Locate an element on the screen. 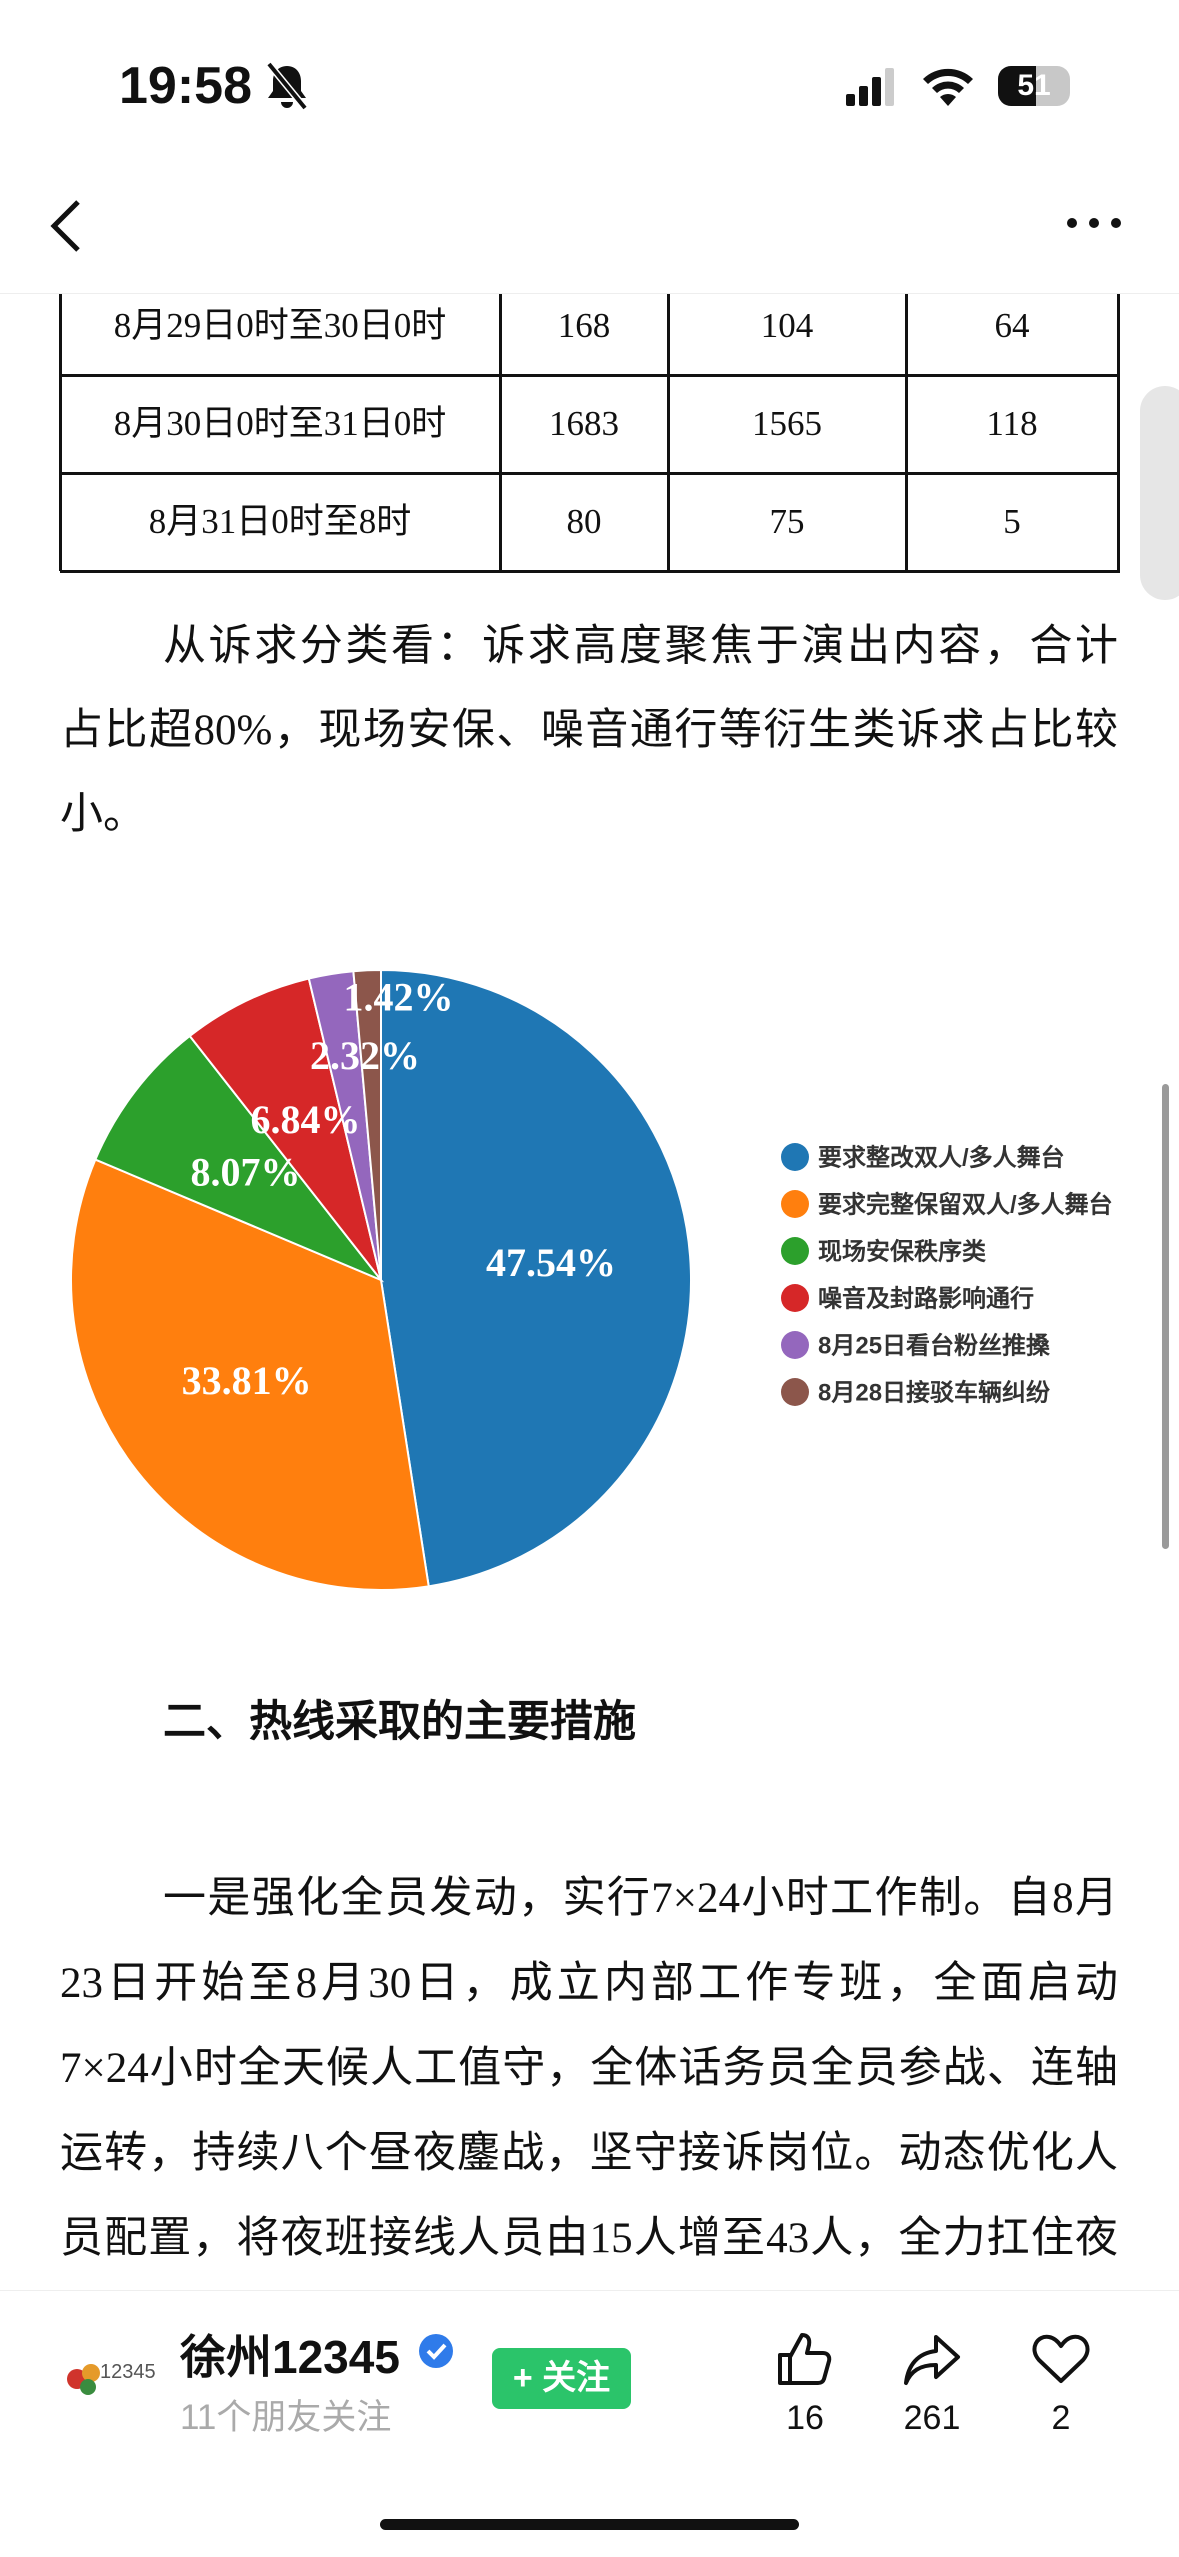  wifi-icon is located at coordinates (948, 87).